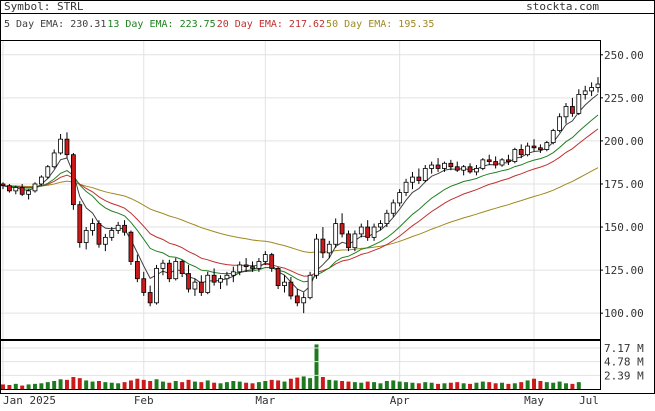  What do you see at coordinates (624, 55) in the screenshot?
I see `y-tick-label: 250.00` at bounding box center [624, 55].